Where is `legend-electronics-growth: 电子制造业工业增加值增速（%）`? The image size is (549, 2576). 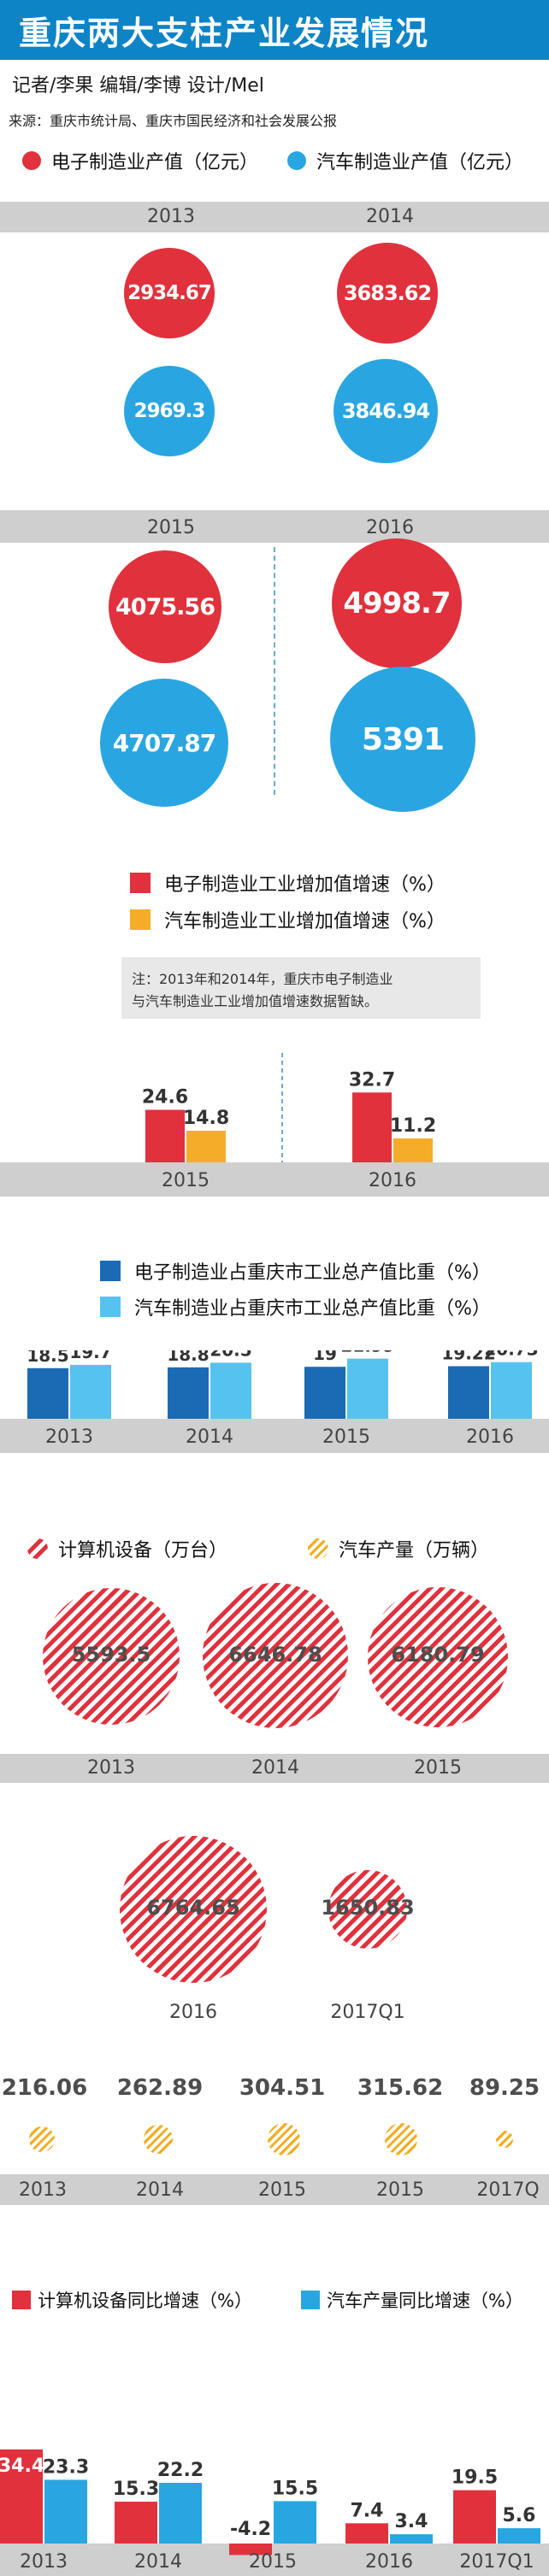 legend-electronics-growth: 电子制造业工业增加值增速（%） is located at coordinates (288, 883).